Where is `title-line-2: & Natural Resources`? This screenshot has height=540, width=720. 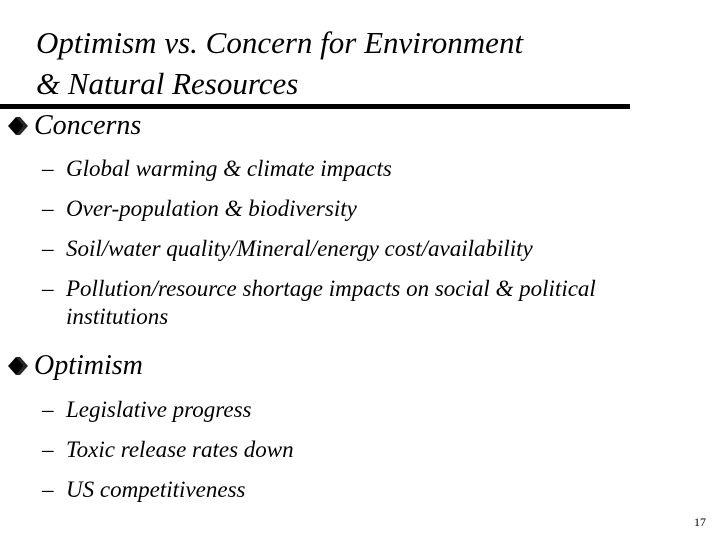
title-line-2: & Natural Resources is located at coordinates (167, 83).